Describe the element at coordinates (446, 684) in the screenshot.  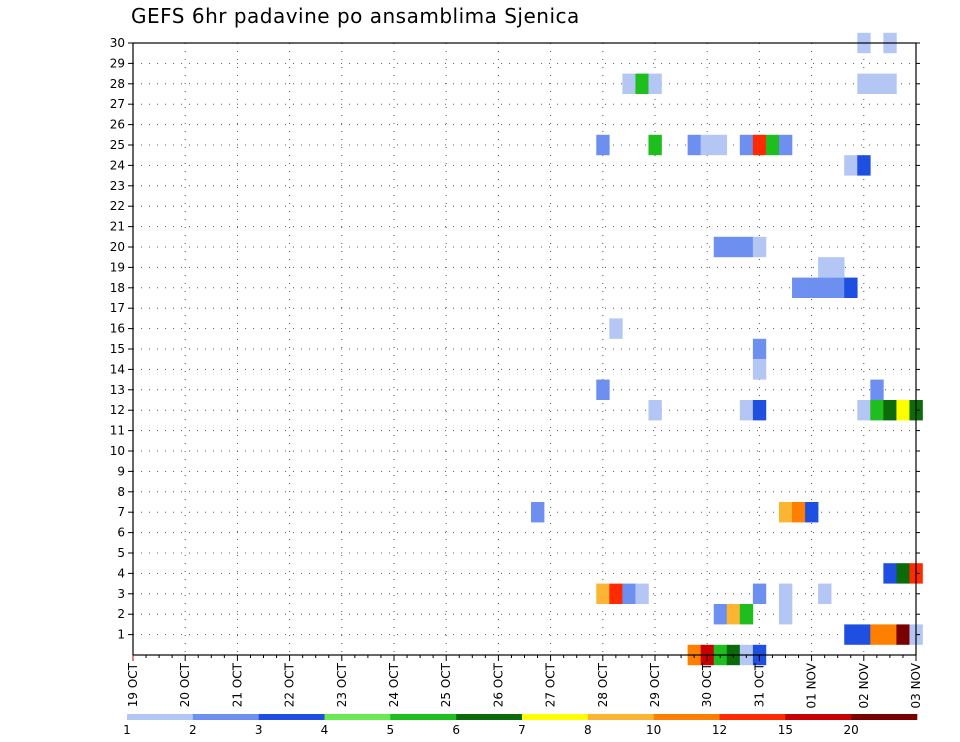
I see `x-tick-label: 25 OCT` at that location.